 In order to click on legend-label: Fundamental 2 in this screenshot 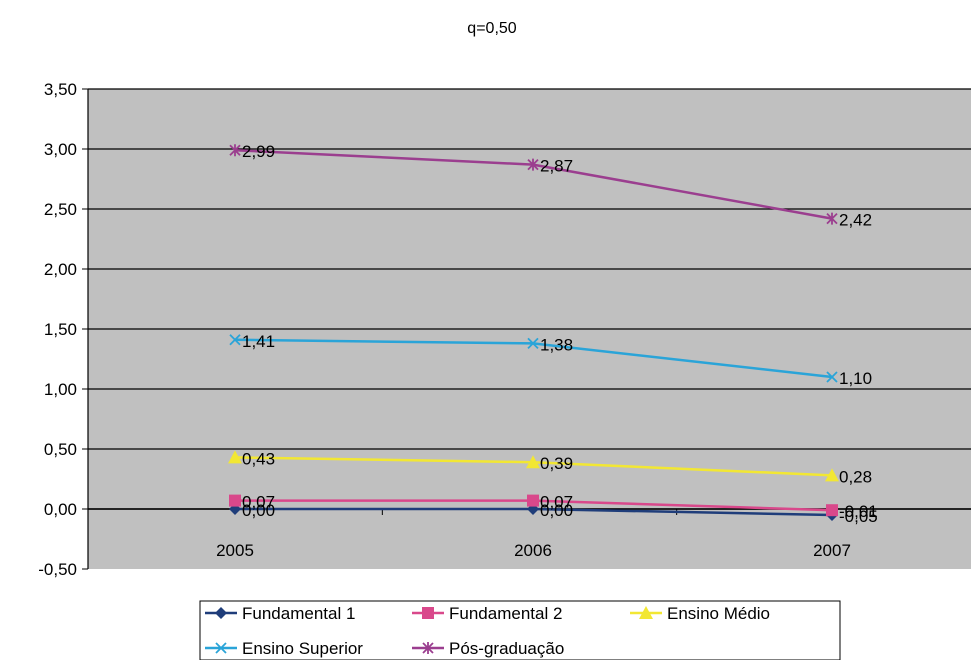, I will do `click(505, 613)`.